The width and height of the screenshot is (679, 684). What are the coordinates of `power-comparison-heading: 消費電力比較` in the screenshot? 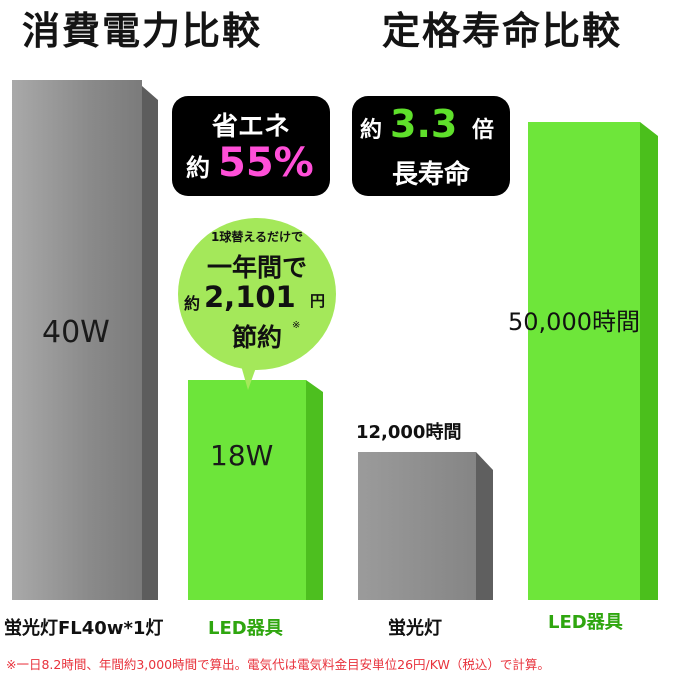 It's located at (142, 31).